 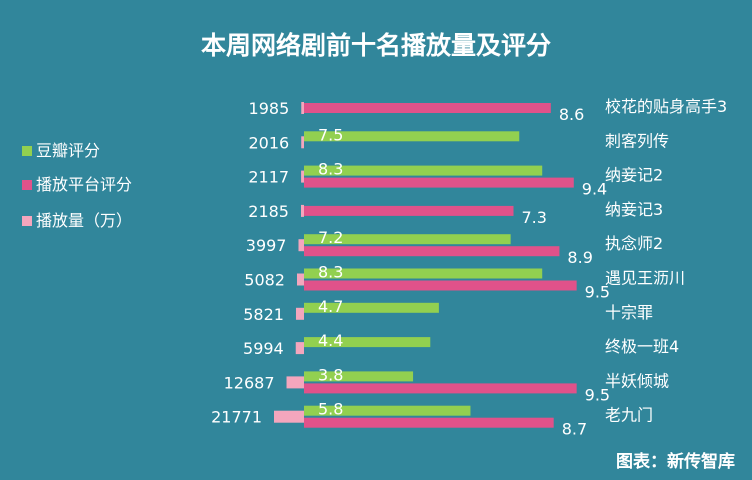 What do you see at coordinates (666, 106) in the screenshot?
I see `category-label: 校花的贴身高手3` at bounding box center [666, 106].